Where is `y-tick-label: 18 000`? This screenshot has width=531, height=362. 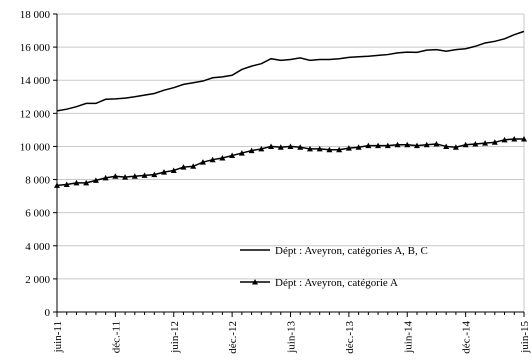 y-tick-label: 18 000 is located at coordinates (35, 15).